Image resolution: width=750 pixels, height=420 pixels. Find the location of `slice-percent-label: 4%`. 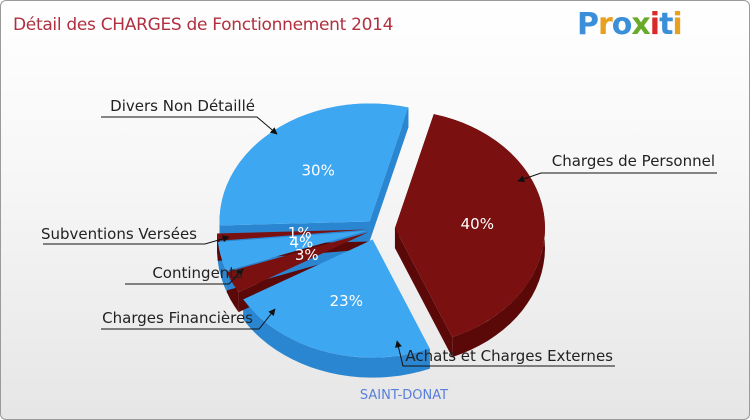

slice-percent-label: 4% is located at coordinates (302, 242).